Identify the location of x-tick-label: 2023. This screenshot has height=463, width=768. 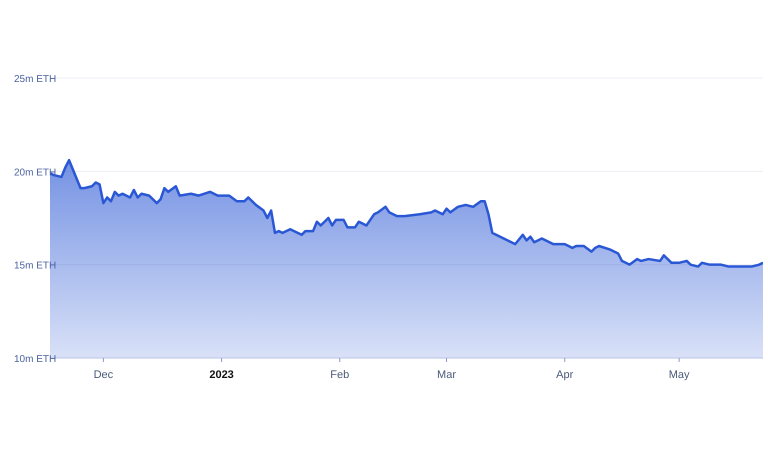
(221, 375).